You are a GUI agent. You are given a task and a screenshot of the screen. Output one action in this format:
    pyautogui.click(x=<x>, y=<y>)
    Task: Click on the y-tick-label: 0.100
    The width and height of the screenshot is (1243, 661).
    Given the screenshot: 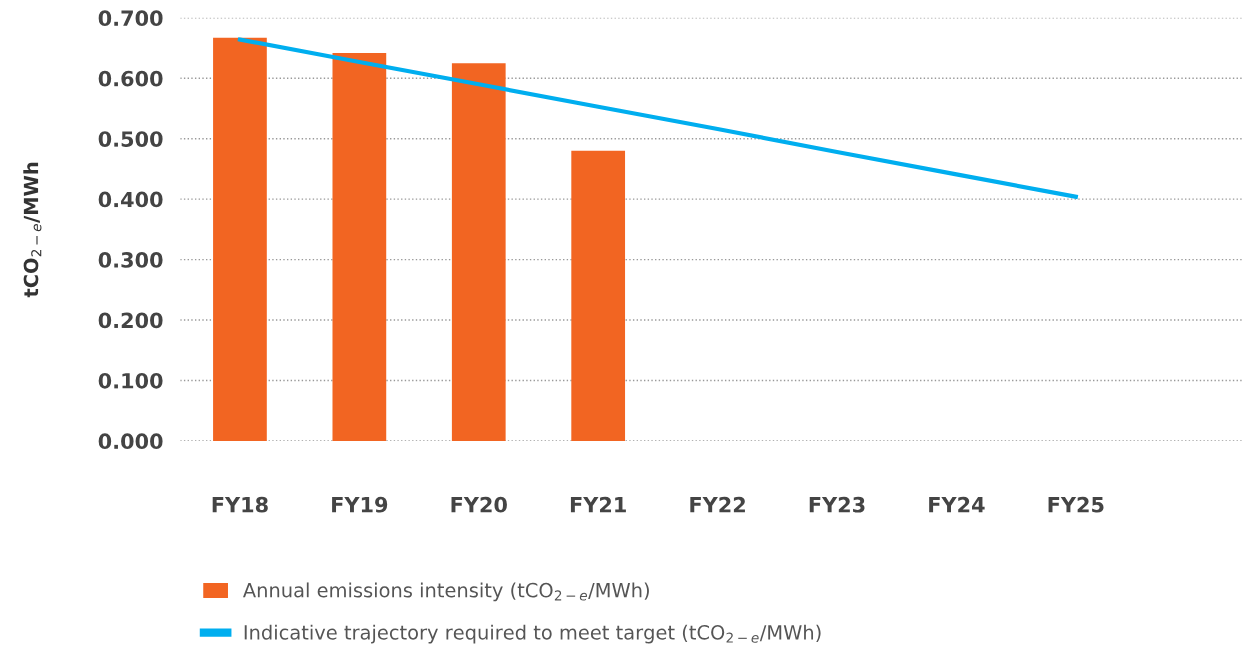 What is the action you would take?
    pyautogui.click(x=130, y=380)
    